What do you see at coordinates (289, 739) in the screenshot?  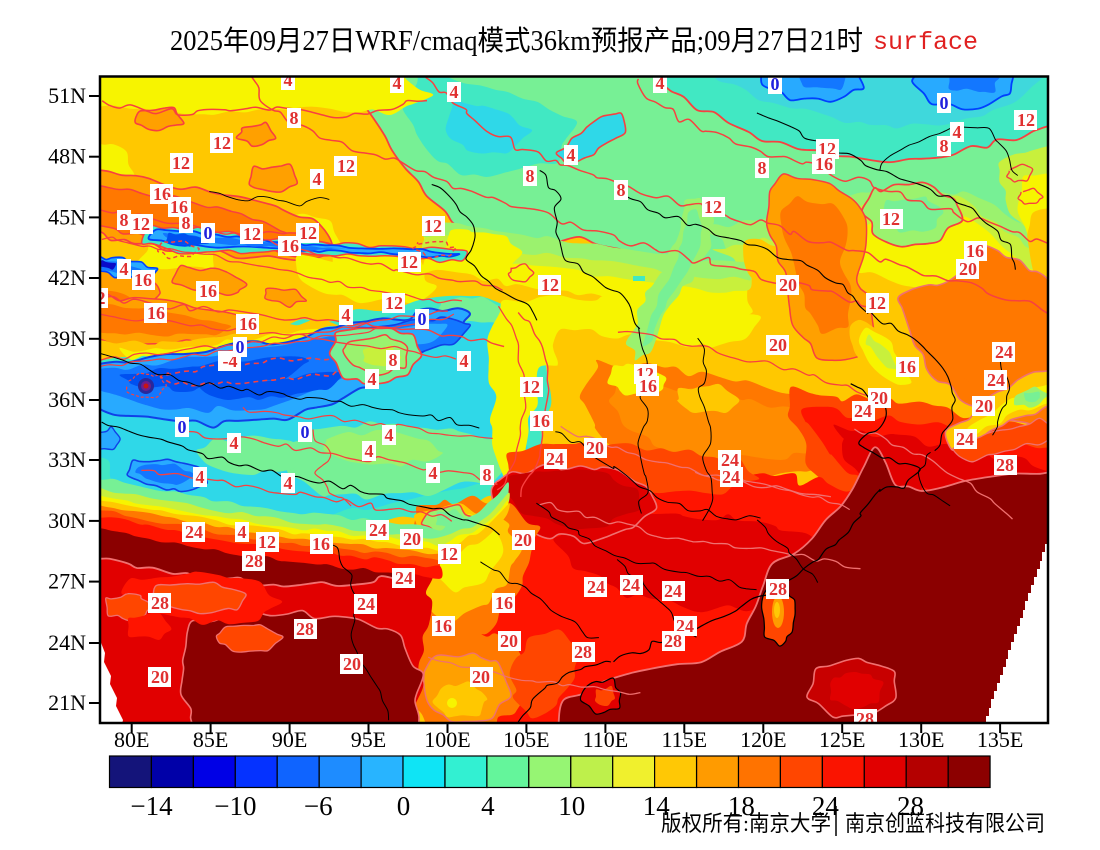 I see `svg-text: 90E` at bounding box center [289, 739].